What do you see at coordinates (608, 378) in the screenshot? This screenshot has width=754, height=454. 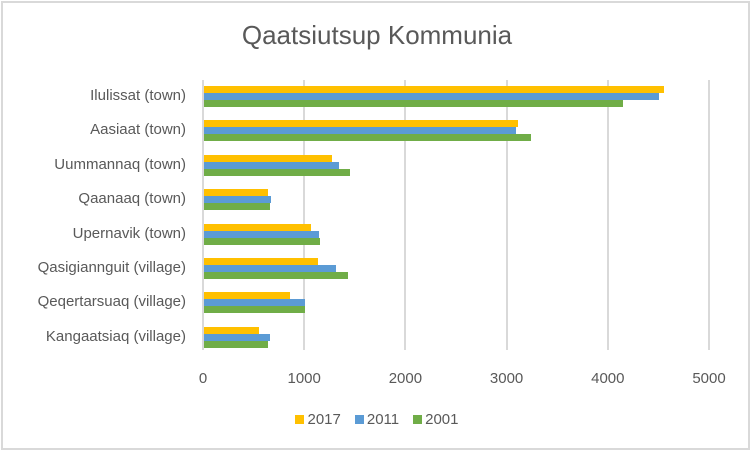 I see `x-tick-label: 4000` at bounding box center [608, 378].